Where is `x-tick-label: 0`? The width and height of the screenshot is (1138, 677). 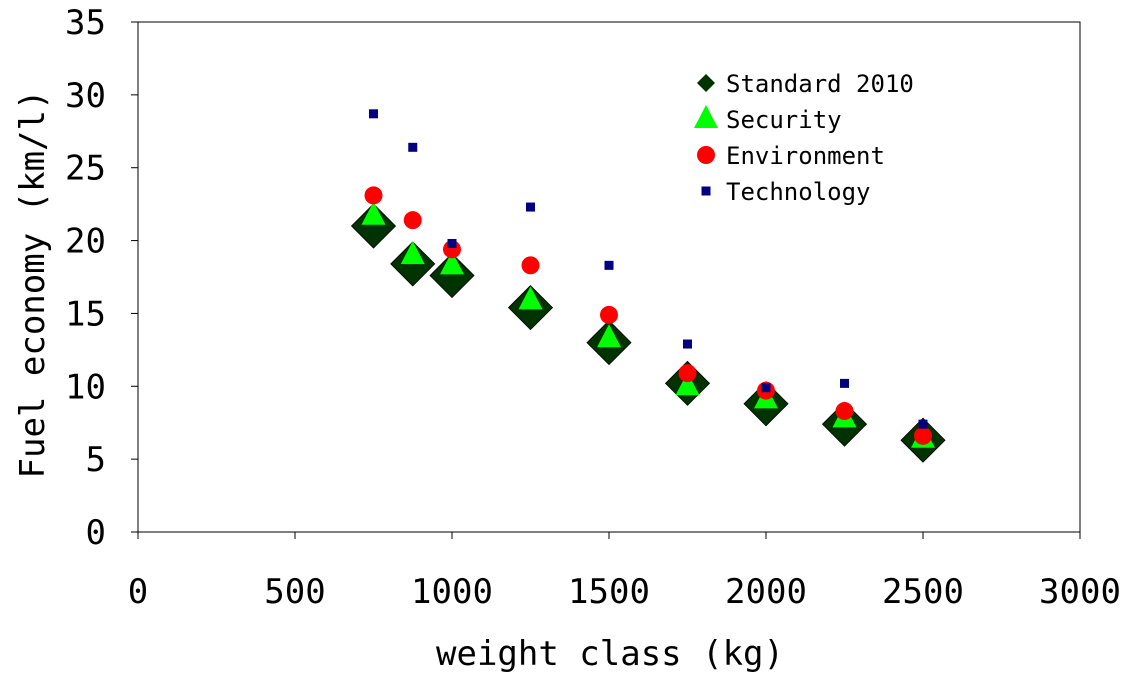 x-tick-label: 0 is located at coordinates (138, 592).